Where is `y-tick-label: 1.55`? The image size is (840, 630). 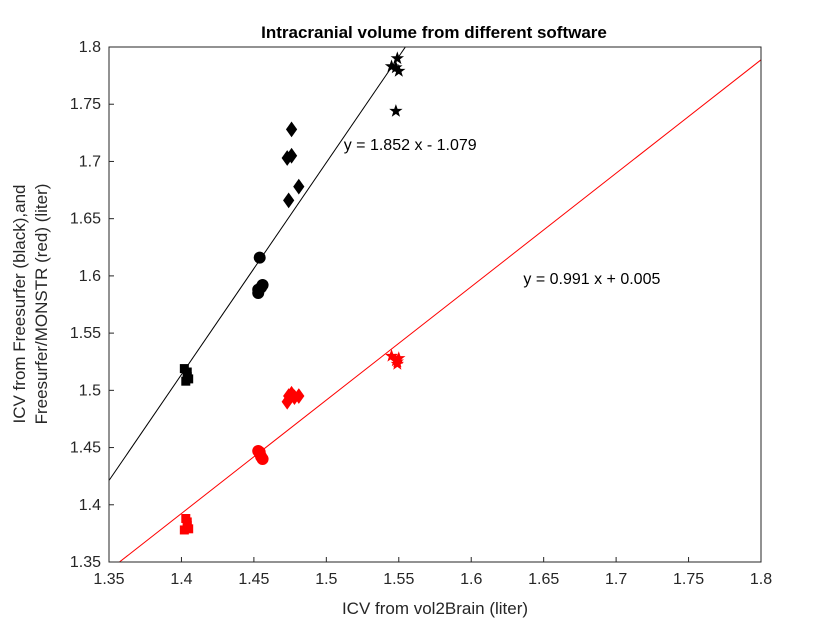 y-tick-label: 1.55 is located at coordinates (85, 333).